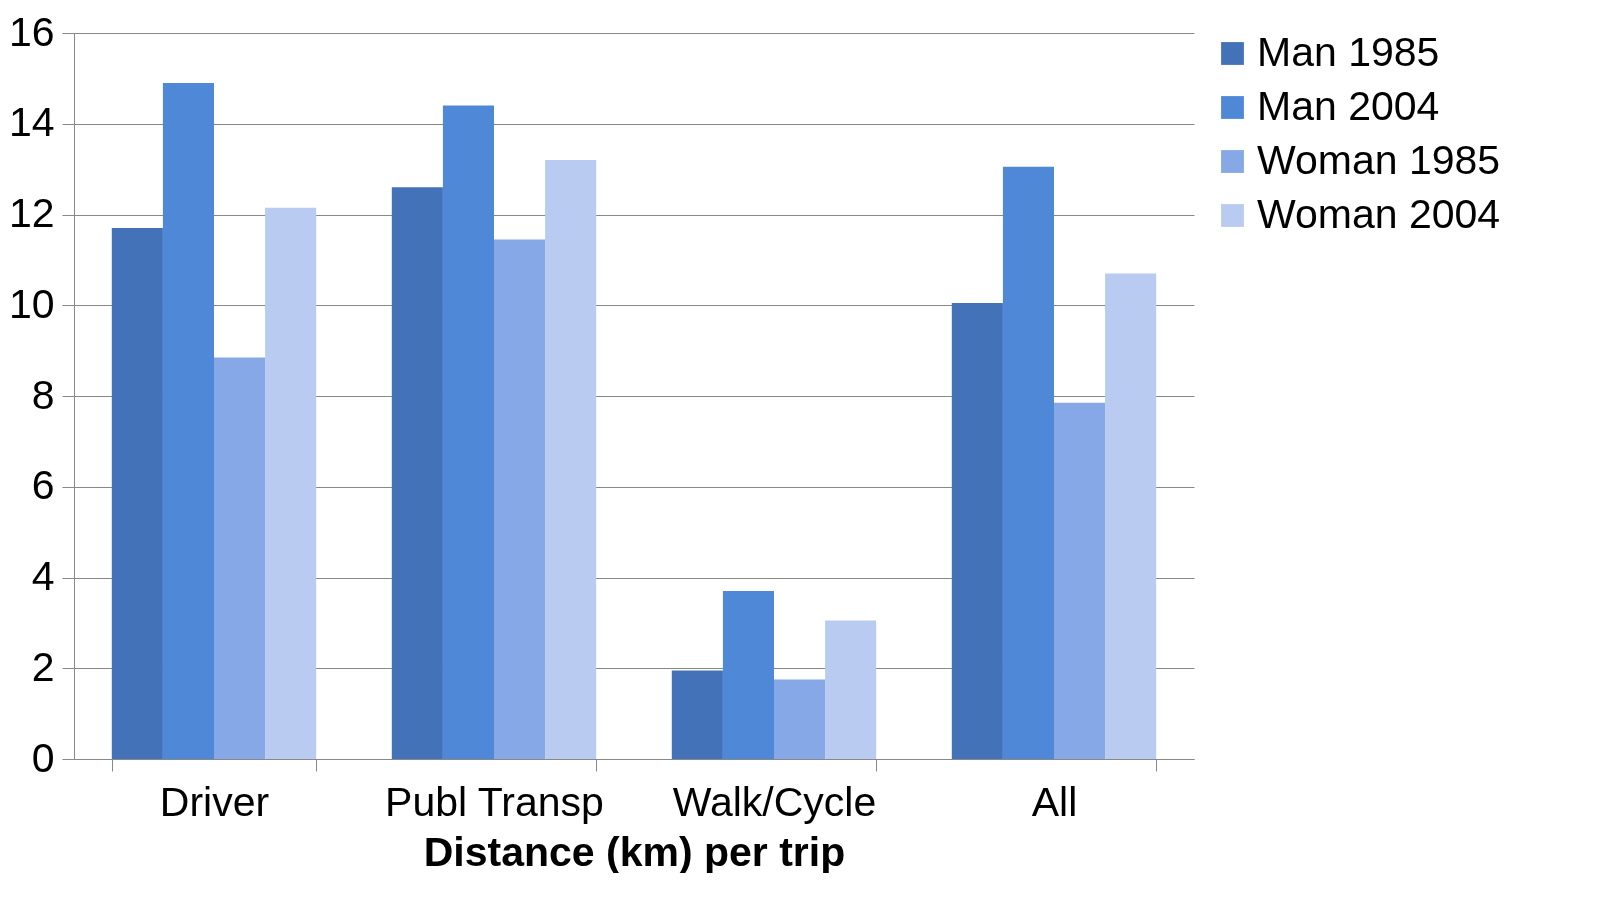 Image resolution: width=1612 pixels, height=900 pixels. Describe the element at coordinates (43, 576) in the screenshot. I see `y-tick-label: 4` at that location.